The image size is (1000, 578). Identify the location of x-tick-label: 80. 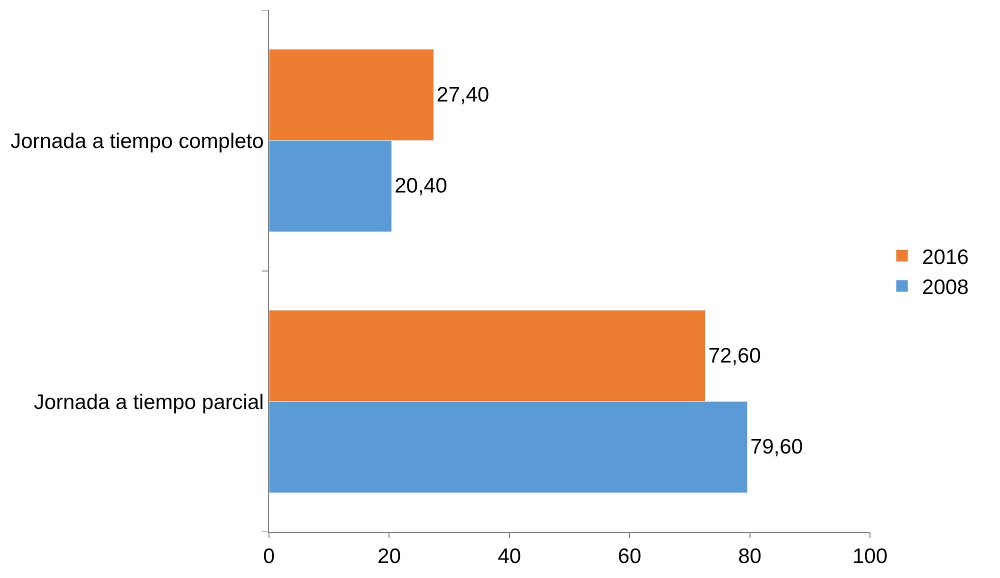
(750, 556).